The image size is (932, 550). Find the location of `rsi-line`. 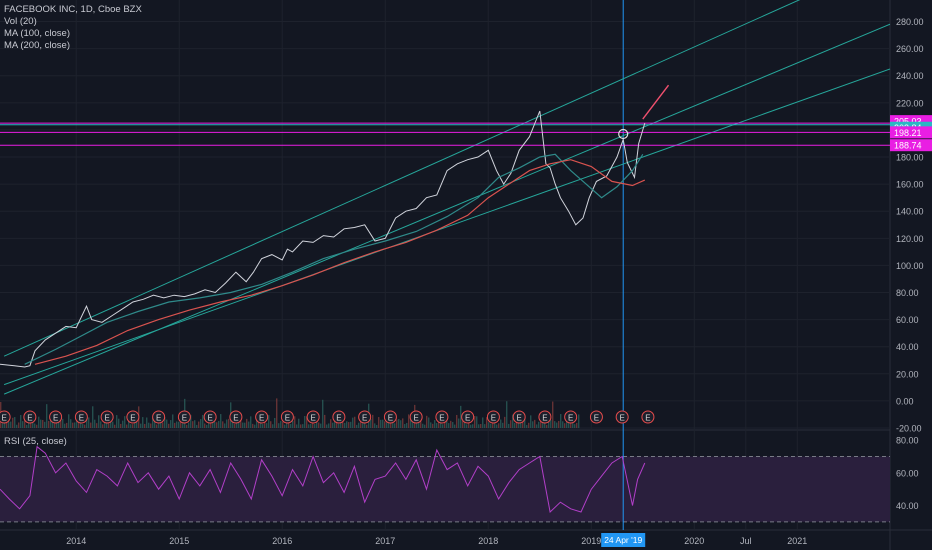

rsi-line is located at coordinates (323, 479).